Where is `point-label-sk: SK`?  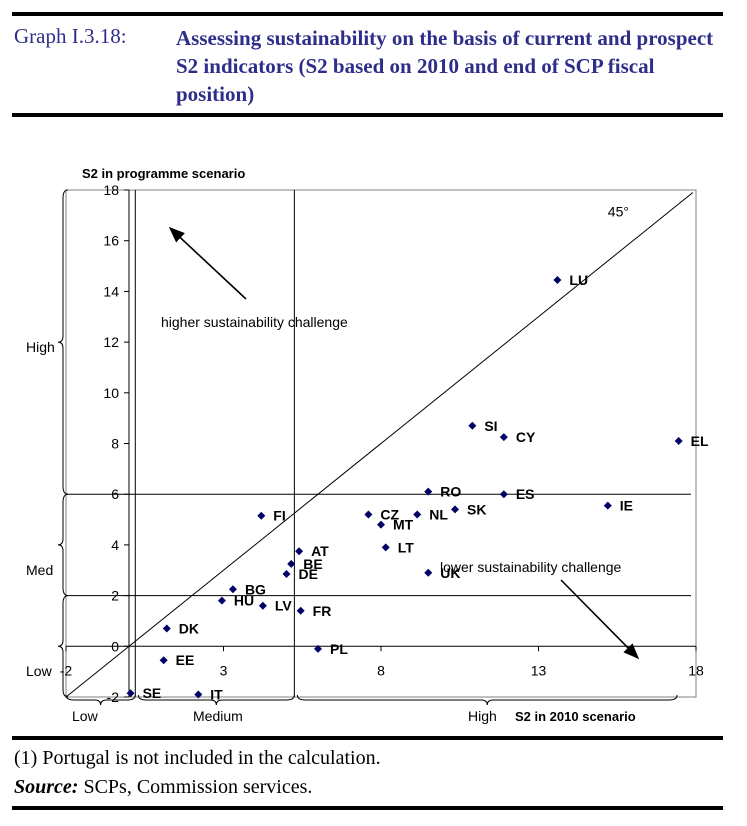 point-label-sk: SK is located at coordinates (476, 509).